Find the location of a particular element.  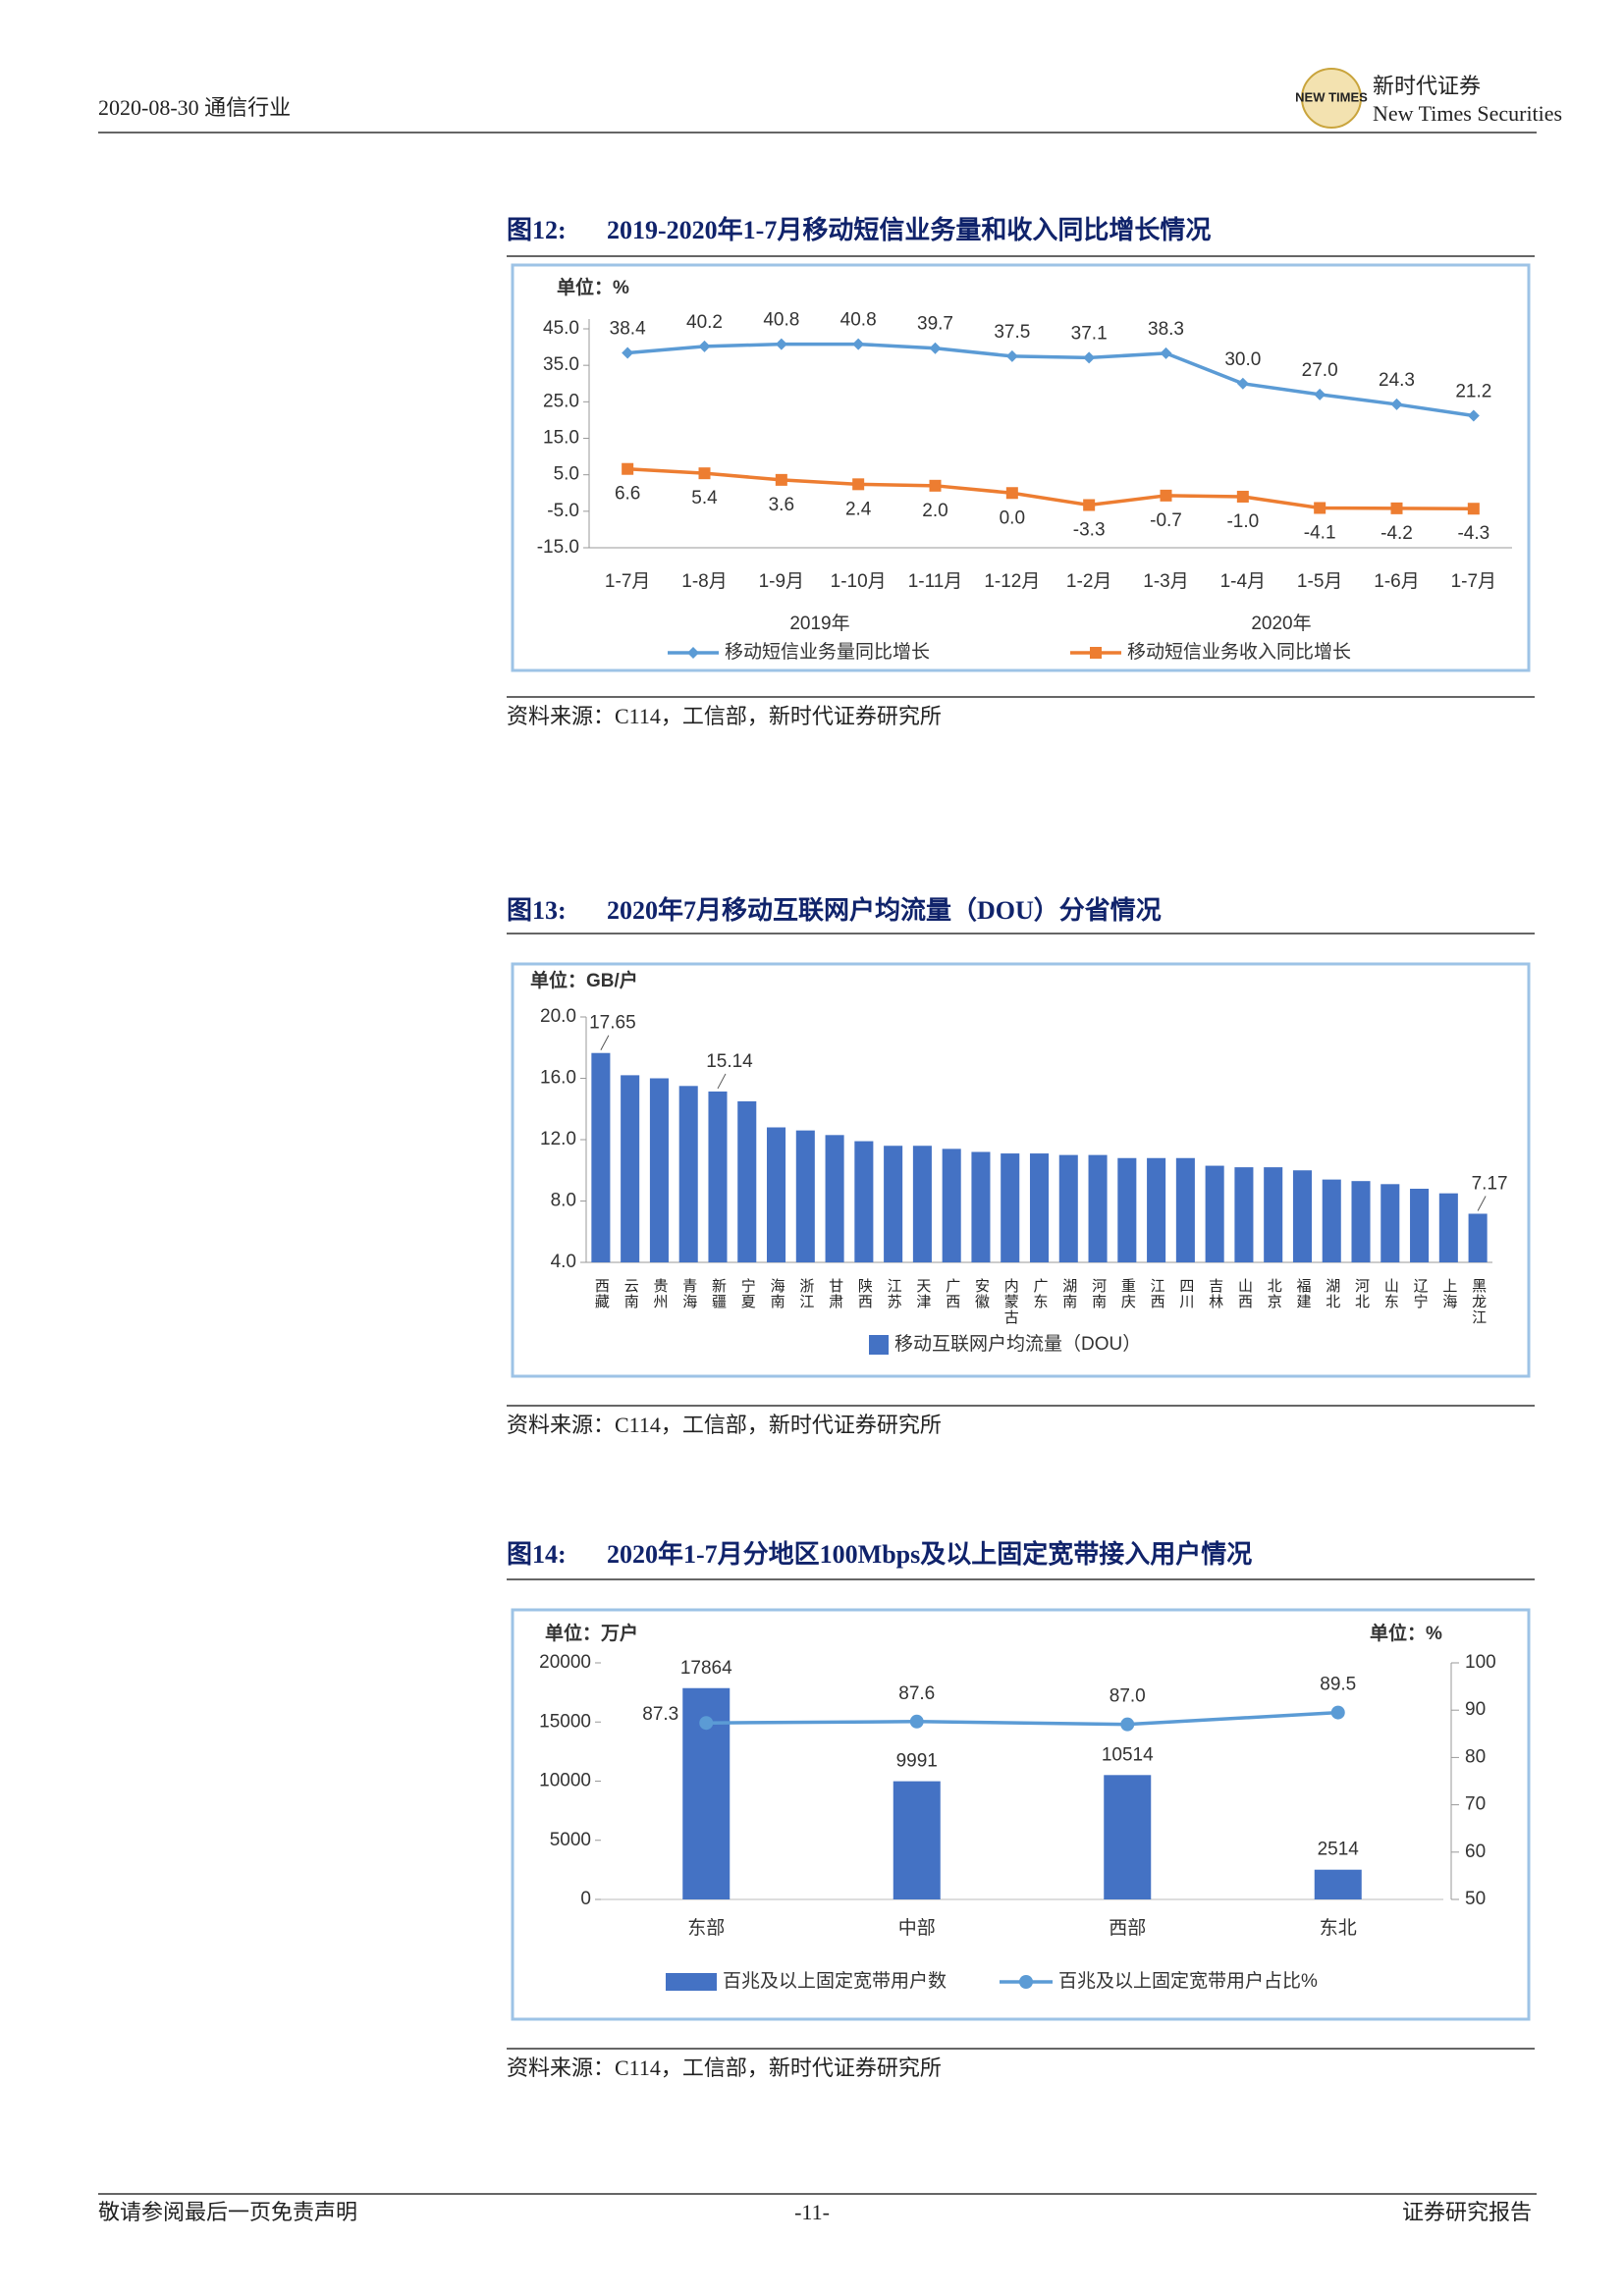

legend-label: 百兆及以上固定宽带用户数 is located at coordinates (835, 1981).